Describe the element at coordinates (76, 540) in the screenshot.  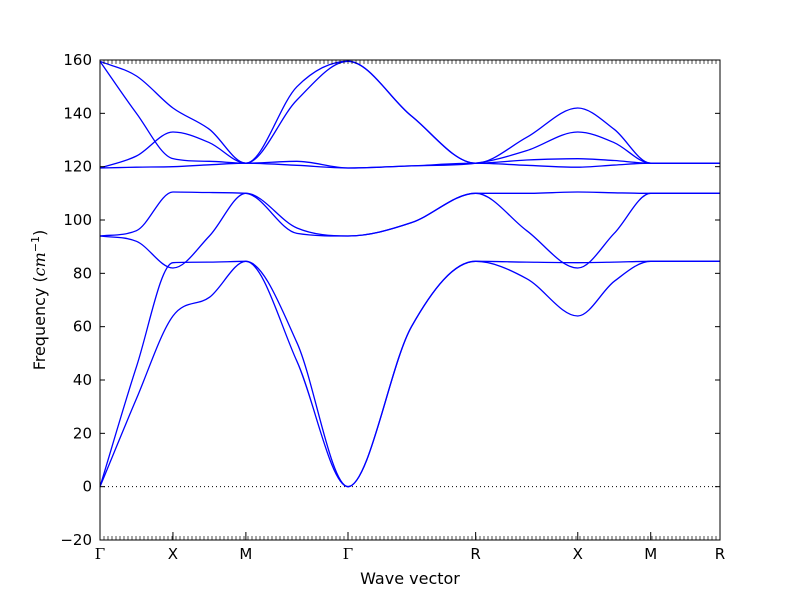
I see `y-tick-label: −20` at that location.